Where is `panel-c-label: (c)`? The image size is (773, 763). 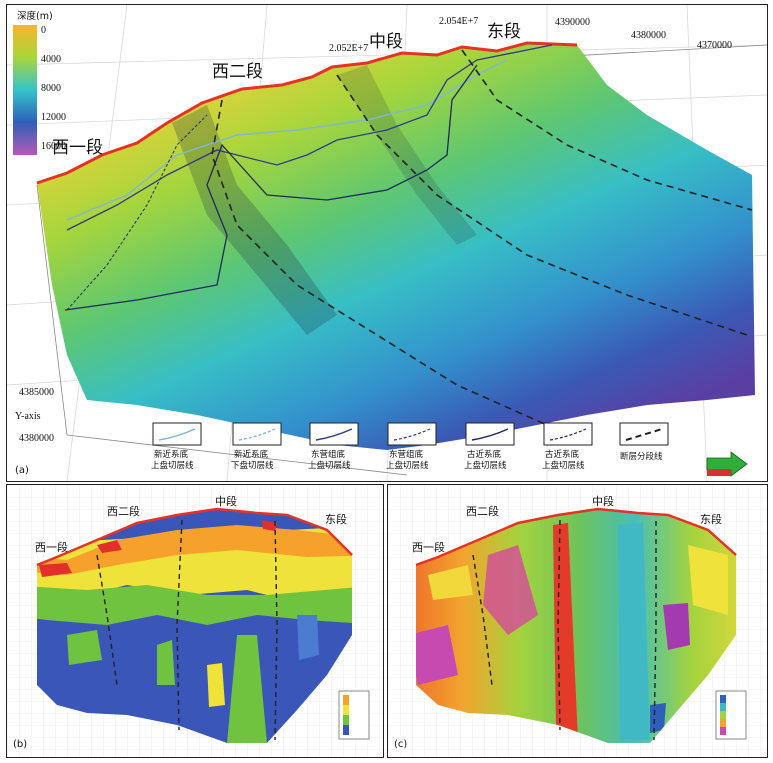 panel-c-label: (c) is located at coordinates (400, 744).